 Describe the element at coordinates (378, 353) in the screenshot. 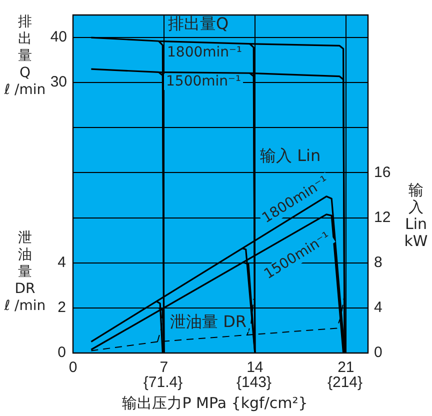

I see `y2-tick-label: 0` at that location.